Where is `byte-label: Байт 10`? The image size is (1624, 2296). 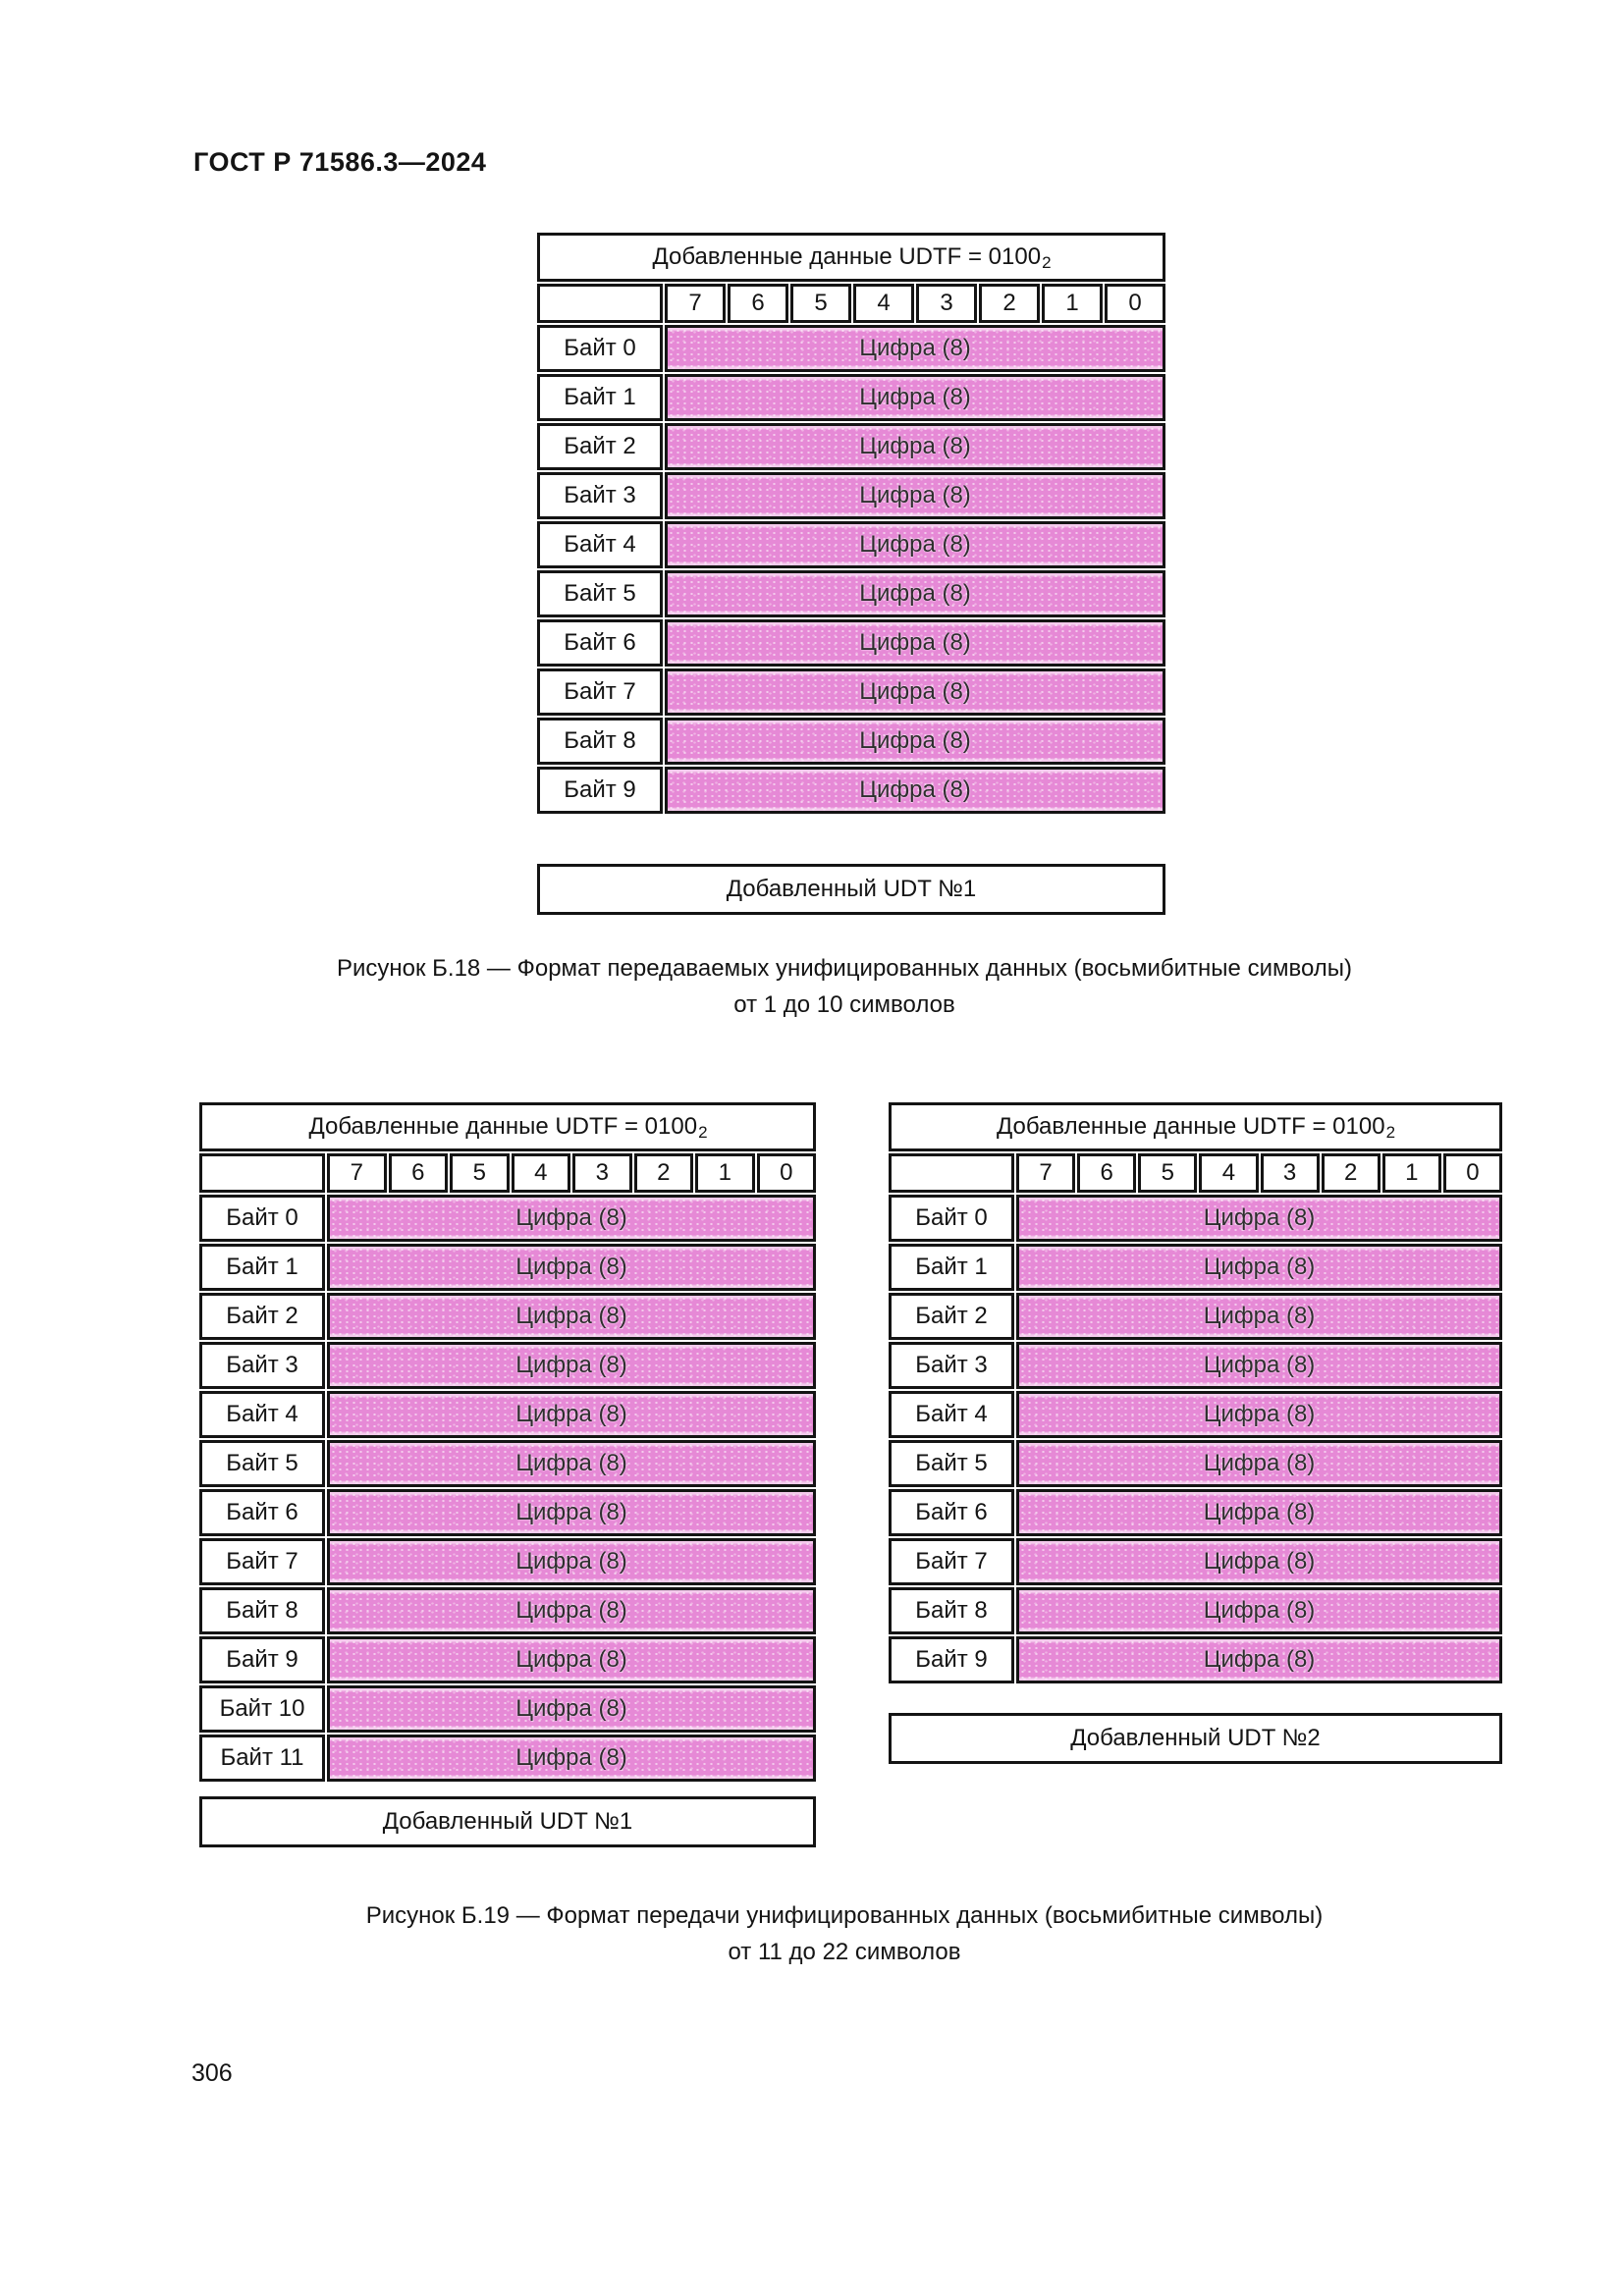
byte-label: Байт 10 is located at coordinates (262, 1709).